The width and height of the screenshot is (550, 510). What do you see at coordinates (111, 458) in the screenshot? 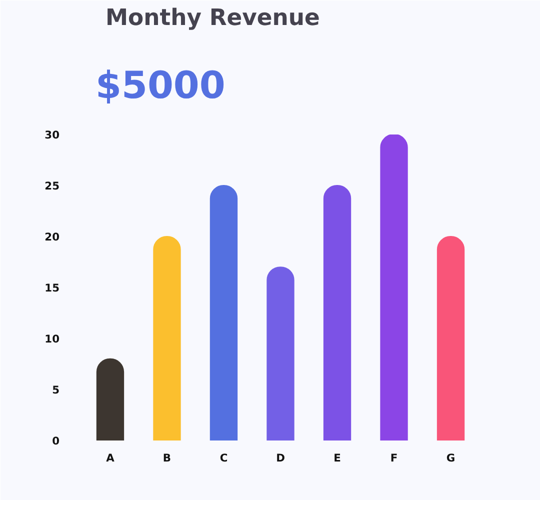
I see `x-tick-label: A` at bounding box center [111, 458].